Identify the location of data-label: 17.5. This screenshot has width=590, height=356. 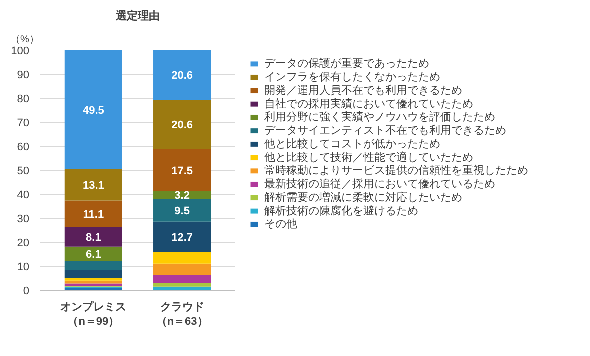
(183, 171).